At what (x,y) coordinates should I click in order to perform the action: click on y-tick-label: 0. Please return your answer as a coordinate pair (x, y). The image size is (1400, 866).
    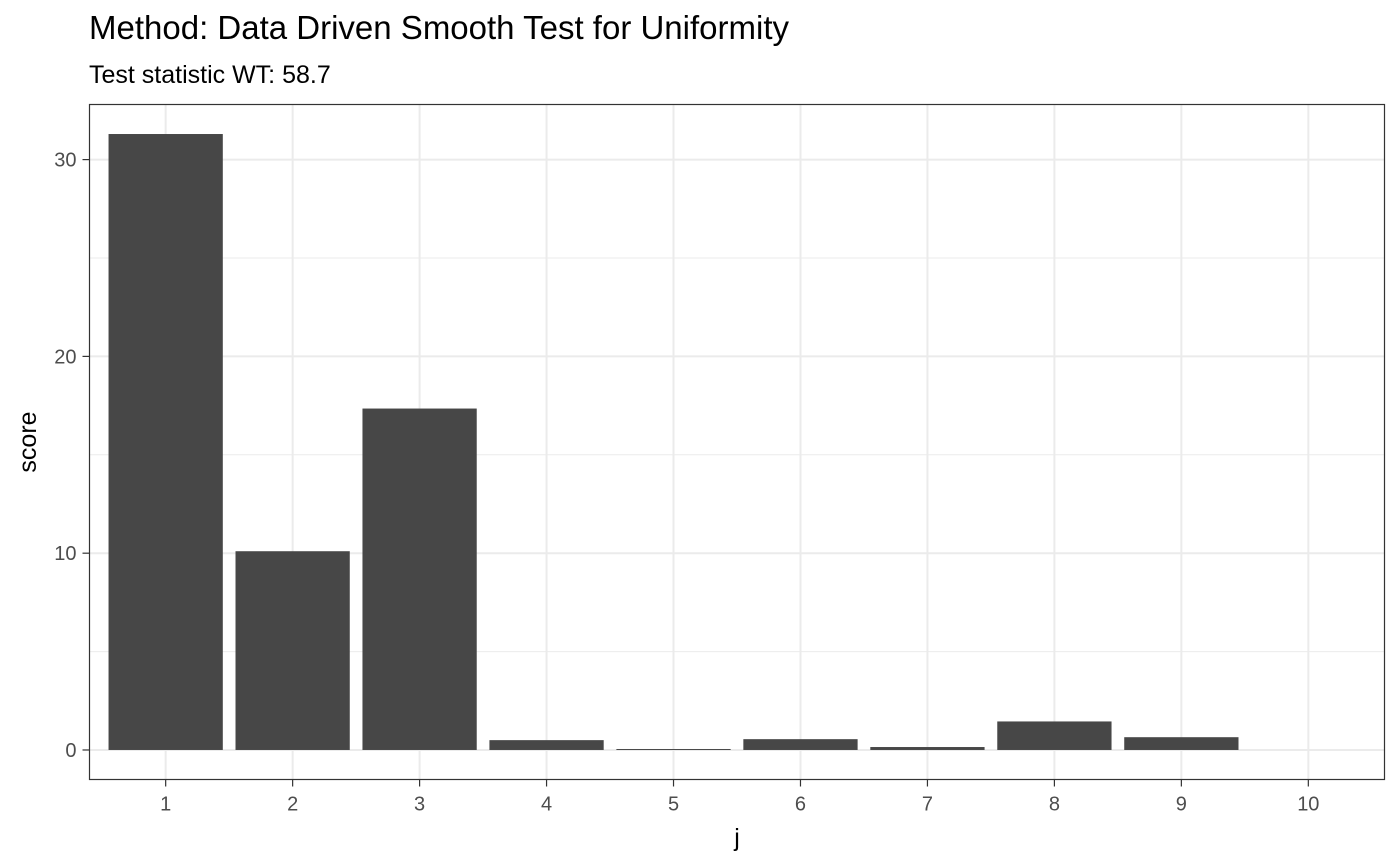
    Looking at the image, I should click on (70, 751).